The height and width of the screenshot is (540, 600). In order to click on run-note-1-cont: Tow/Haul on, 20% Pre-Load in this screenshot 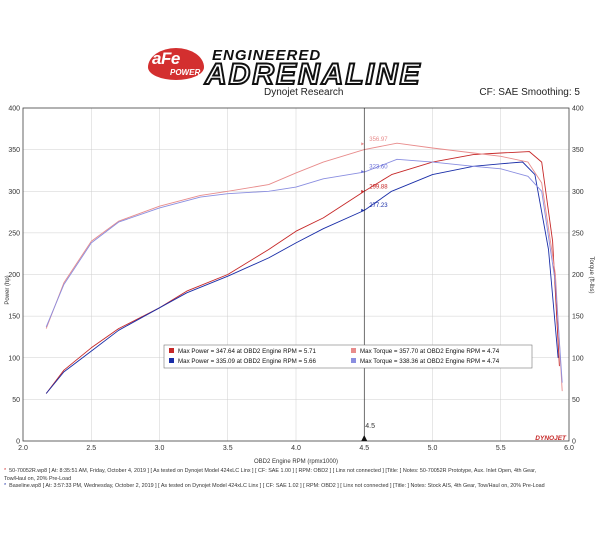, I will do `click(38, 478)`.